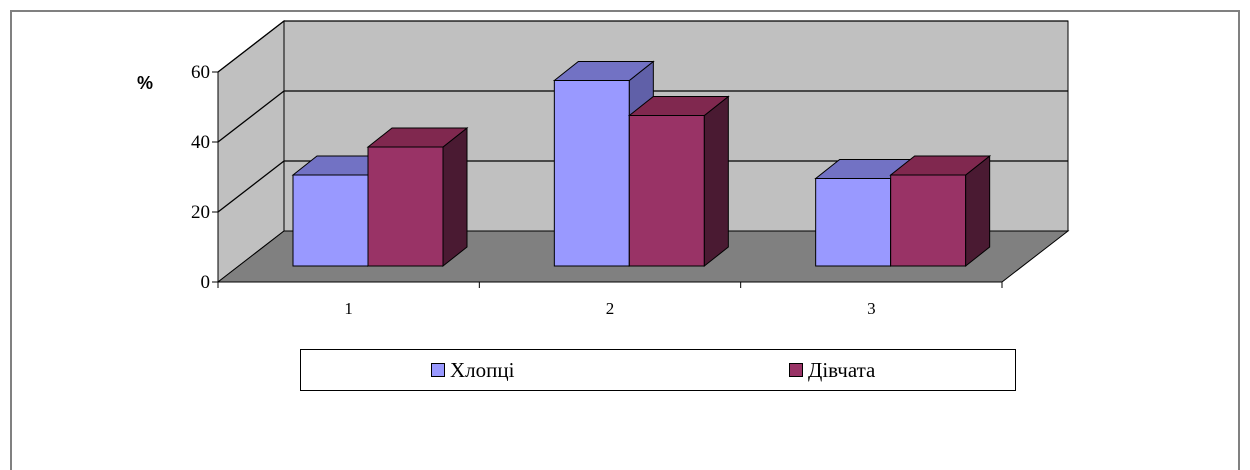 This screenshot has width=1250, height=470. I want to click on legend-item-series-1: Хлопці, so click(472, 370).